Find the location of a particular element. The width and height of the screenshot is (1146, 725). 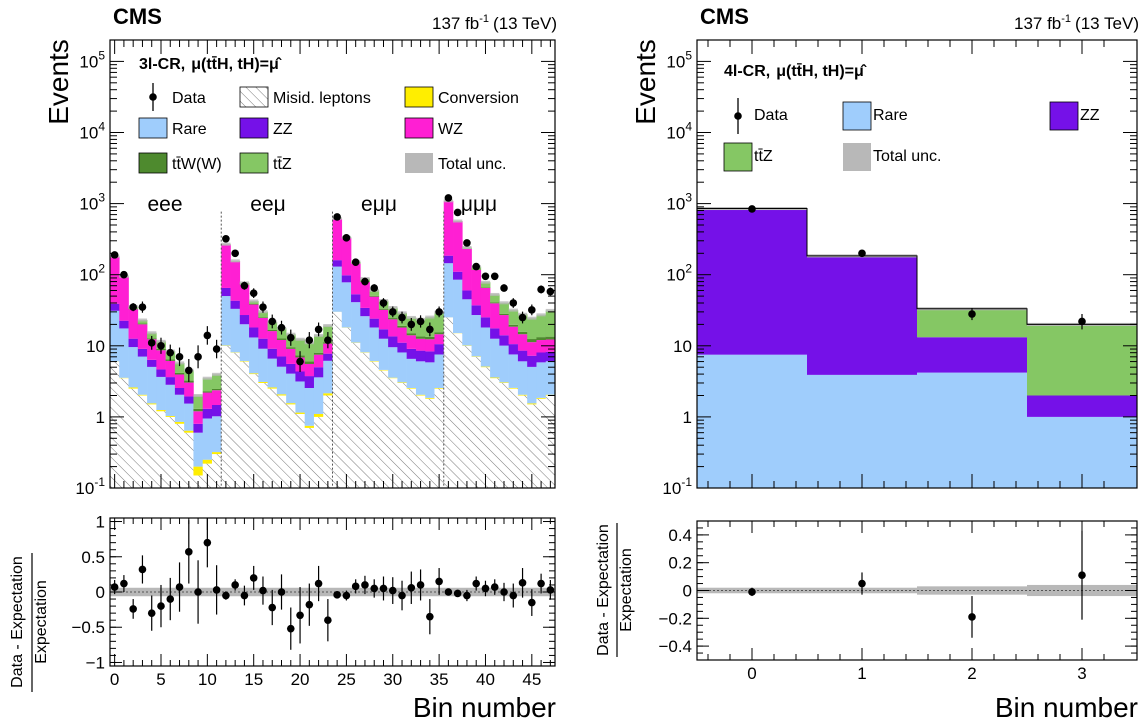

x-tick-label: 2 is located at coordinates (971, 673).